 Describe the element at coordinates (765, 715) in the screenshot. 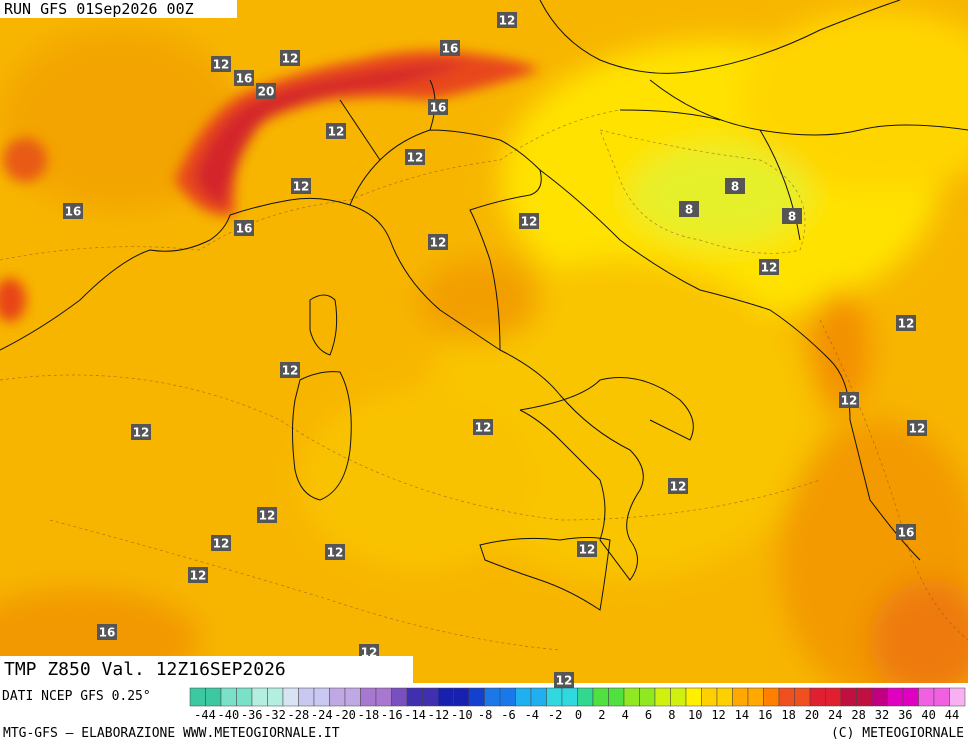

I see `colorbar-label: 16` at that location.